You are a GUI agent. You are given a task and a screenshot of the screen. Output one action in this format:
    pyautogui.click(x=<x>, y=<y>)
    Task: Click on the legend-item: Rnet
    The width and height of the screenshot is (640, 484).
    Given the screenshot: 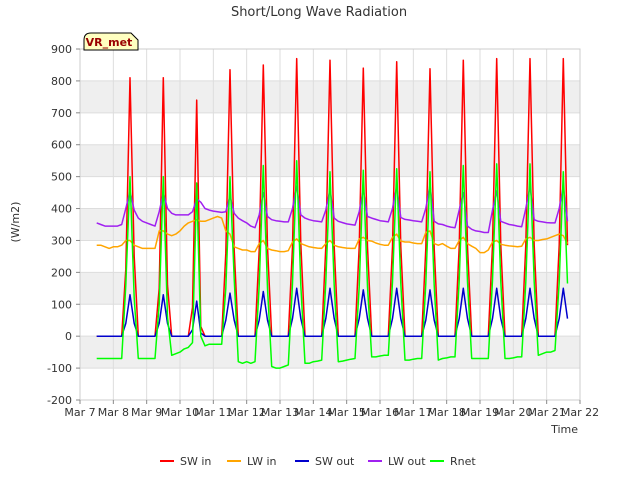 What is the action you would take?
    pyautogui.click(x=453, y=461)
    